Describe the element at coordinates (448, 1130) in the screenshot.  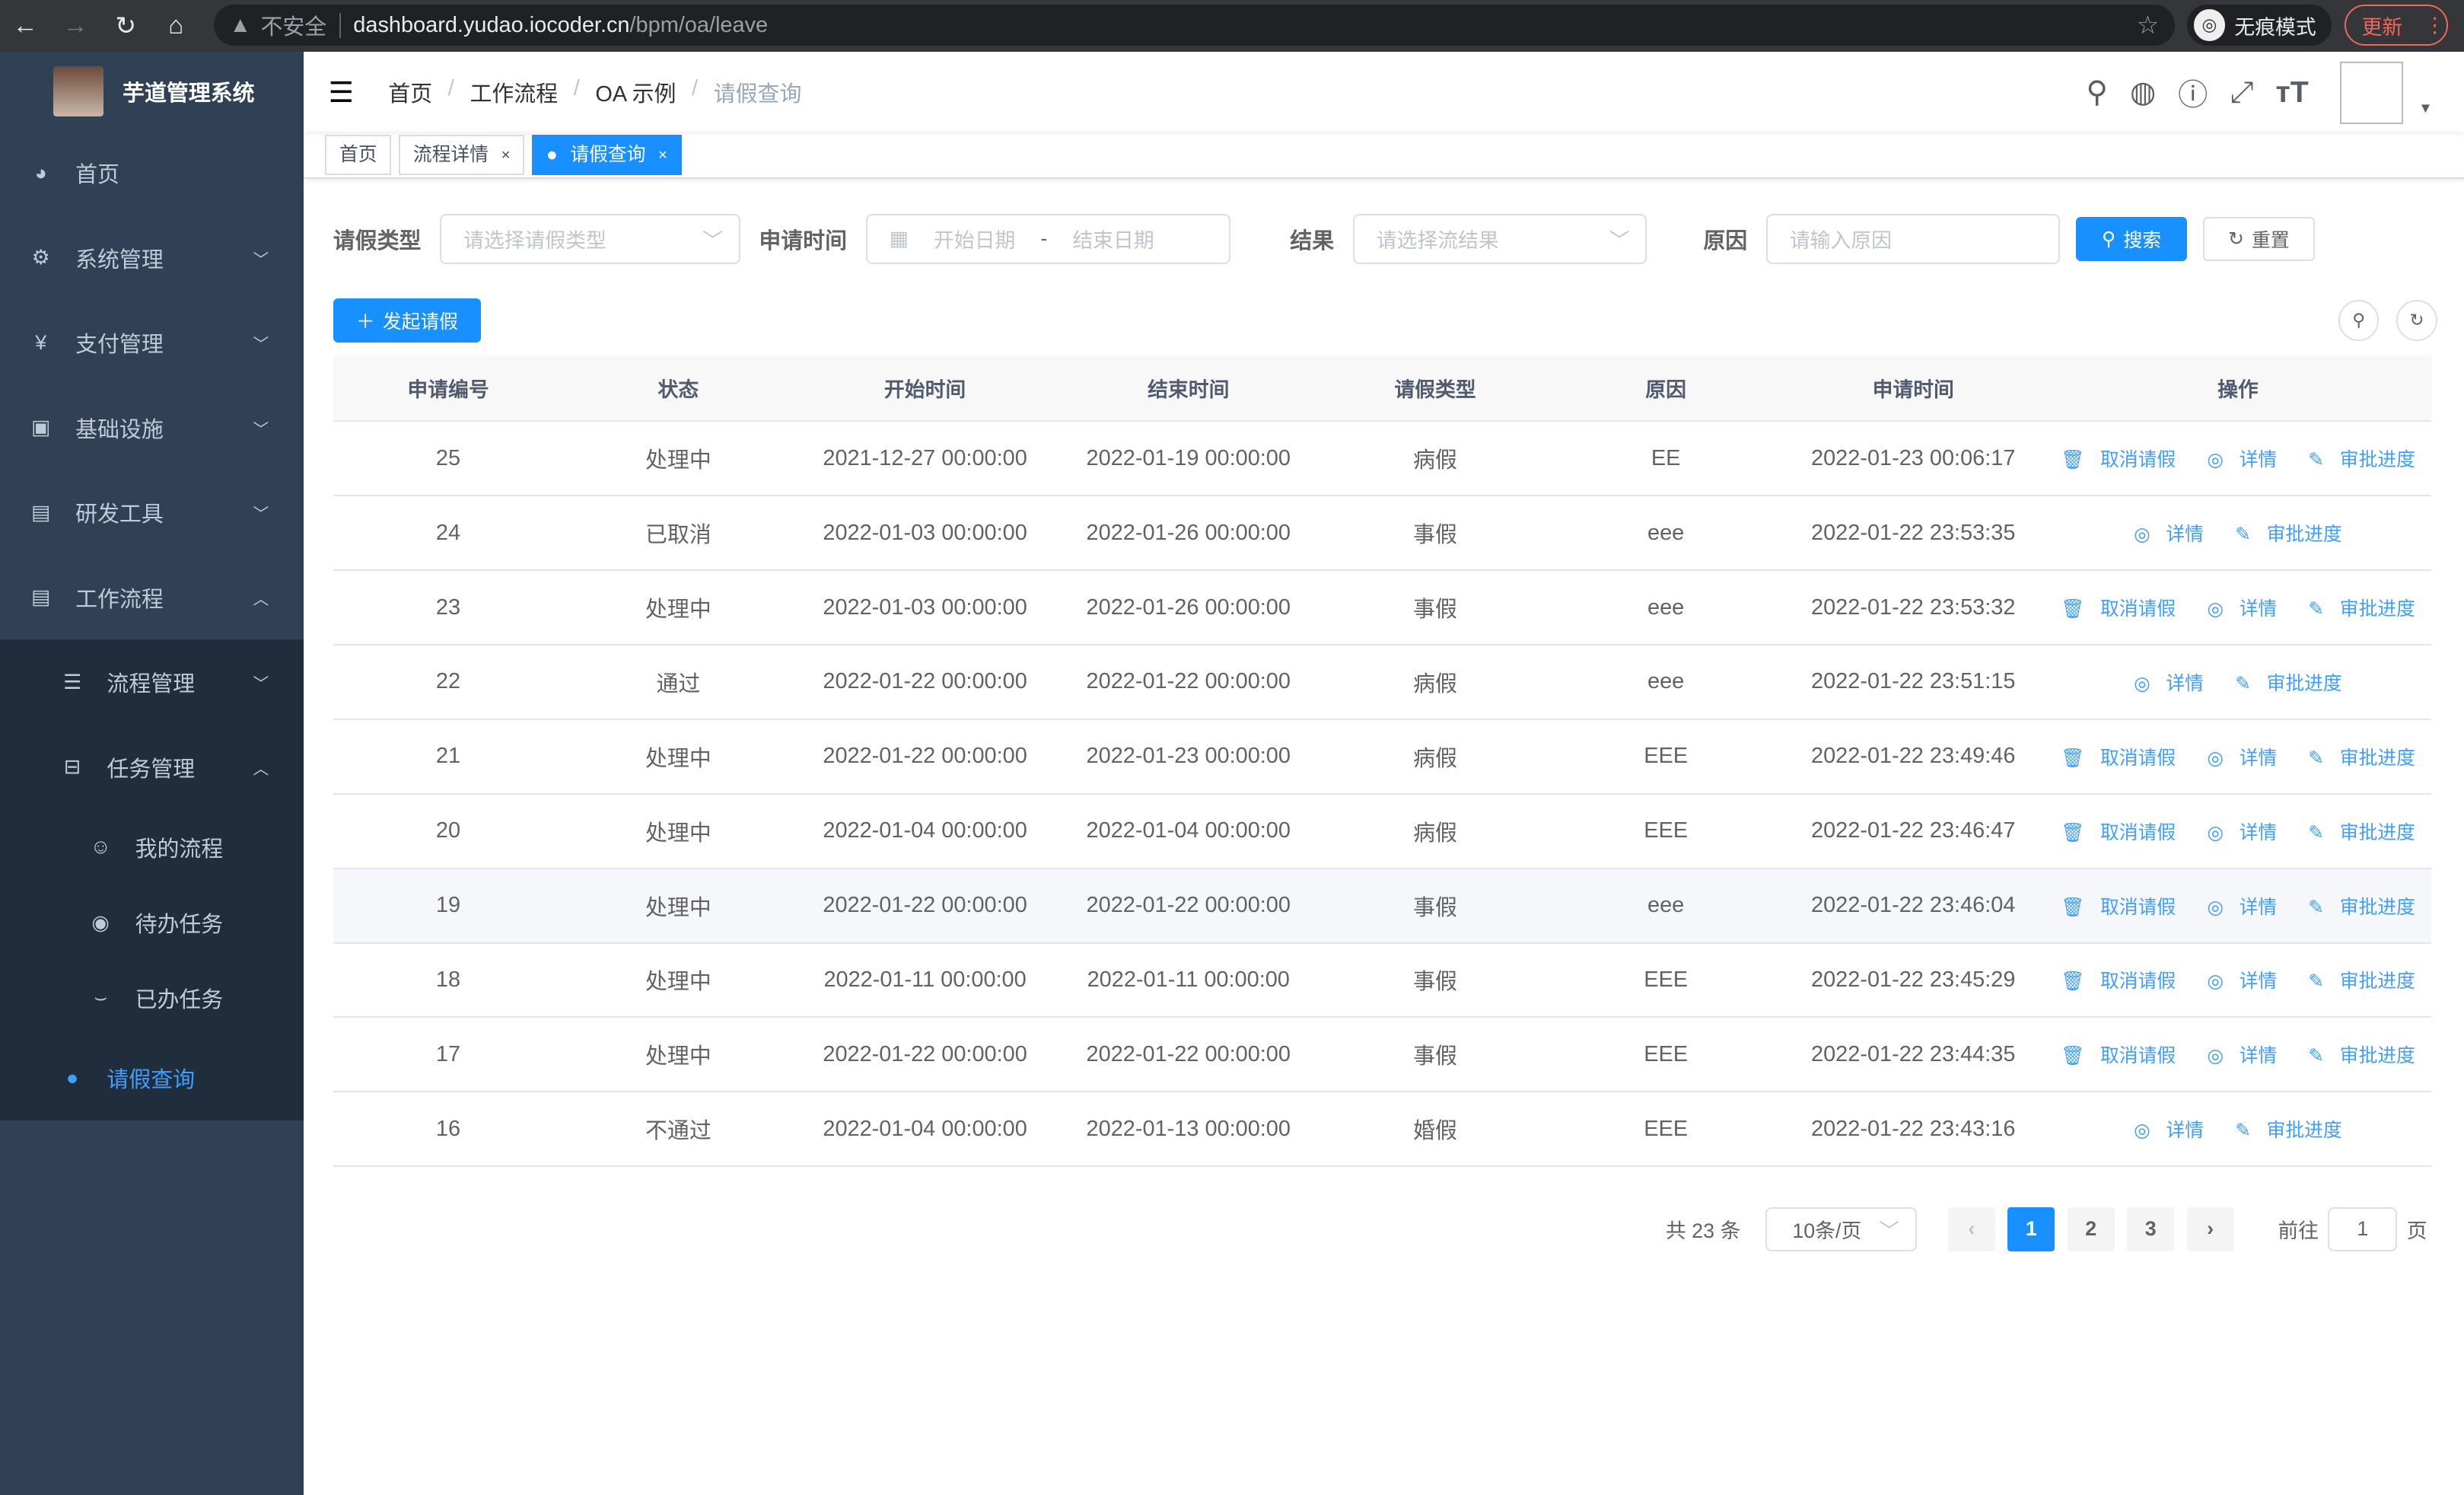
I see `cell-id: 16` at that location.